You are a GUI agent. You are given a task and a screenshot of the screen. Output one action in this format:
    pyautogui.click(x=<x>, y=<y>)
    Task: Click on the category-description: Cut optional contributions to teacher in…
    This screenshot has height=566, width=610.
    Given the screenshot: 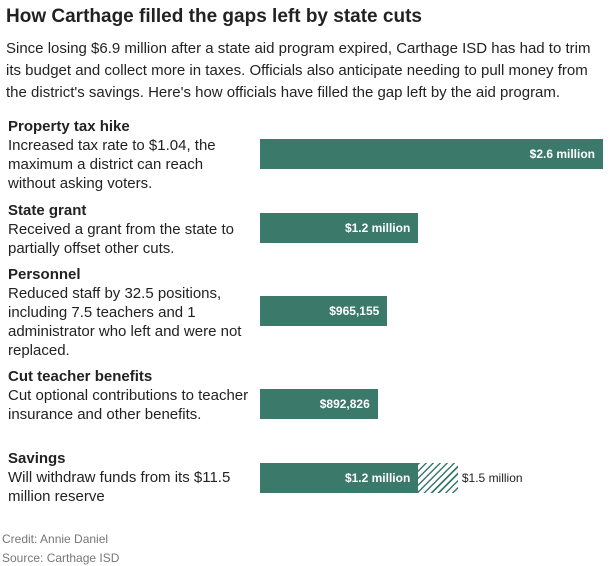 What is the action you would take?
    pyautogui.click(x=128, y=405)
    